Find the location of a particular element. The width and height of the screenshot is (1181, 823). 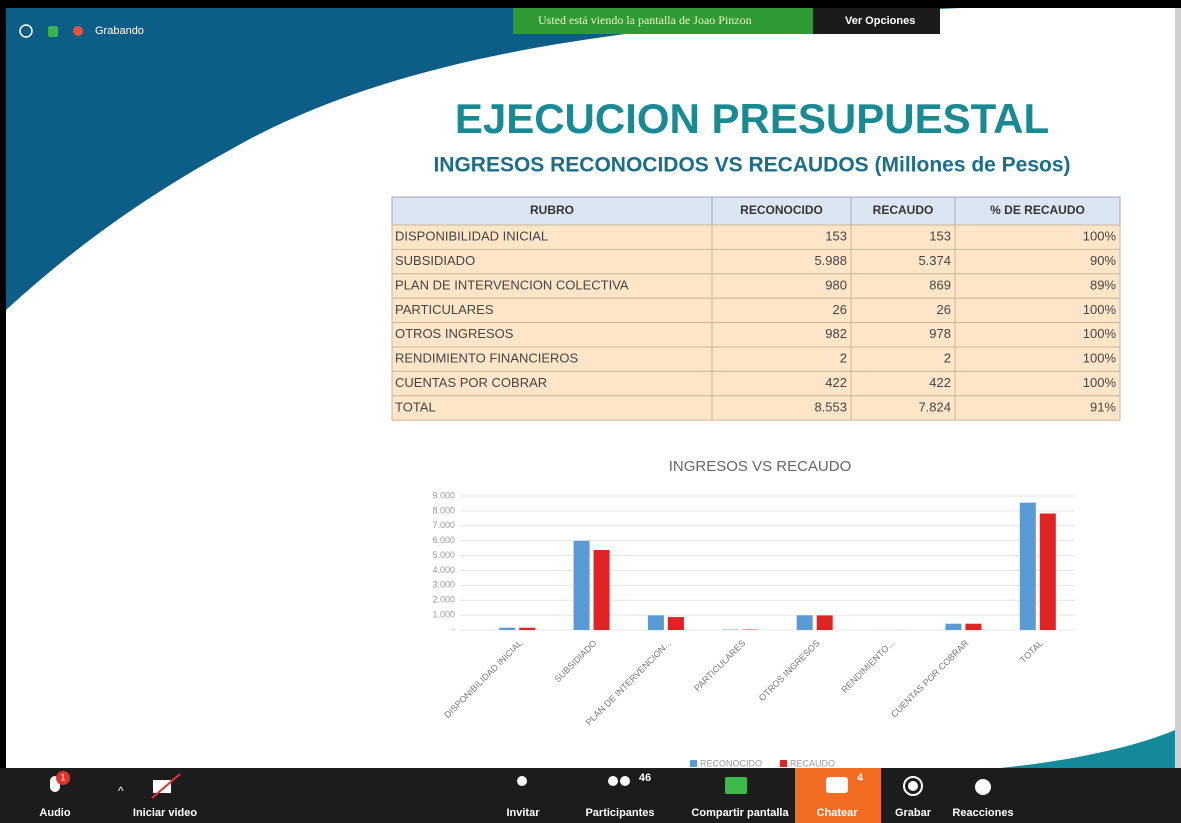

invite: Invitar is located at coordinates (523, 813).